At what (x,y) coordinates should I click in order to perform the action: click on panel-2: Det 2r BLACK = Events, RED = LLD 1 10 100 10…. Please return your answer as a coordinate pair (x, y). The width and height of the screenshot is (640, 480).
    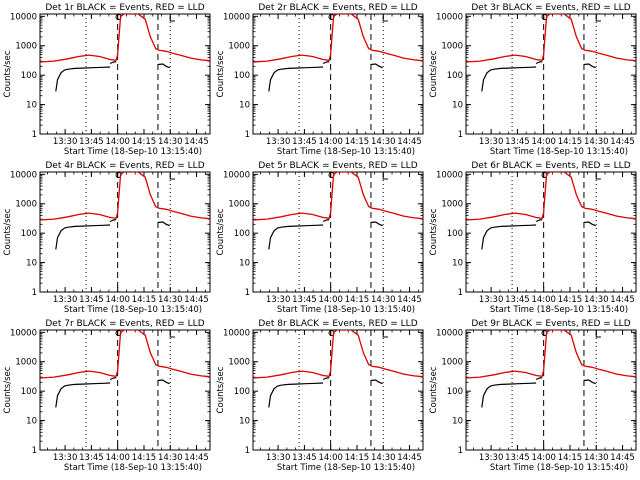
    Looking at the image, I should click on (320, 80).